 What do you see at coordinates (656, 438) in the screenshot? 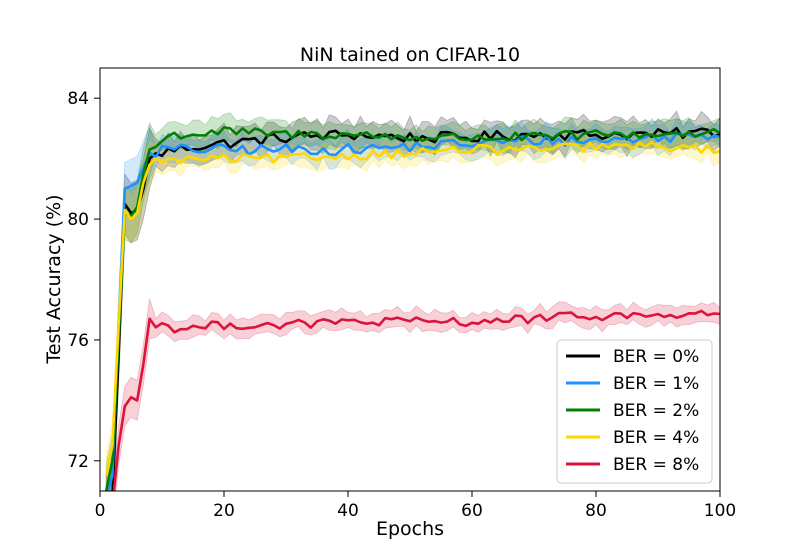
I see `legend-entry: BER = 4%` at bounding box center [656, 438].